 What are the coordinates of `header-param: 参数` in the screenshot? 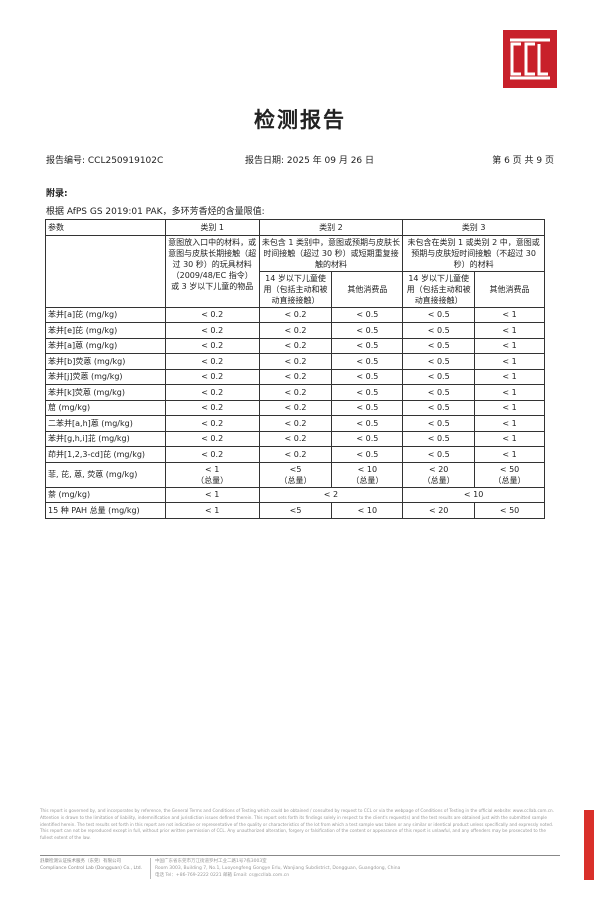 It's located at (105, 227).